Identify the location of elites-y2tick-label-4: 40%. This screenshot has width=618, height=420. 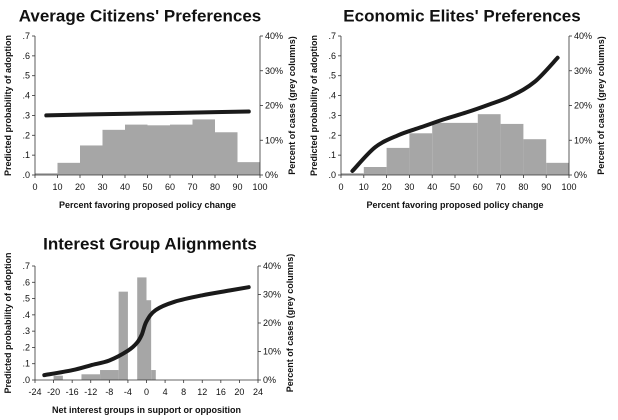
(583, 36).